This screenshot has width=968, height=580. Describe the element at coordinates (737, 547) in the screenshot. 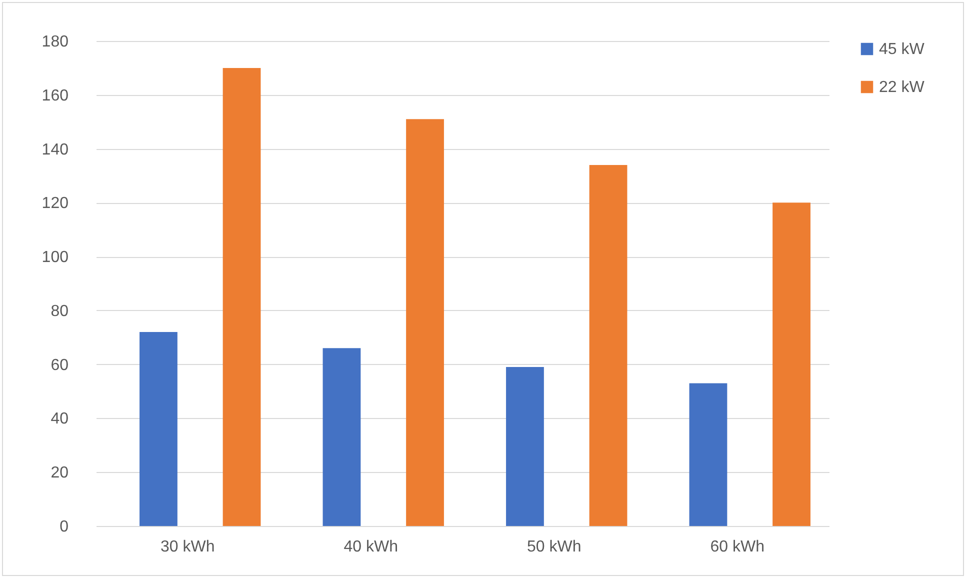

I see `x-tick-label: 60 kWh` at that location.